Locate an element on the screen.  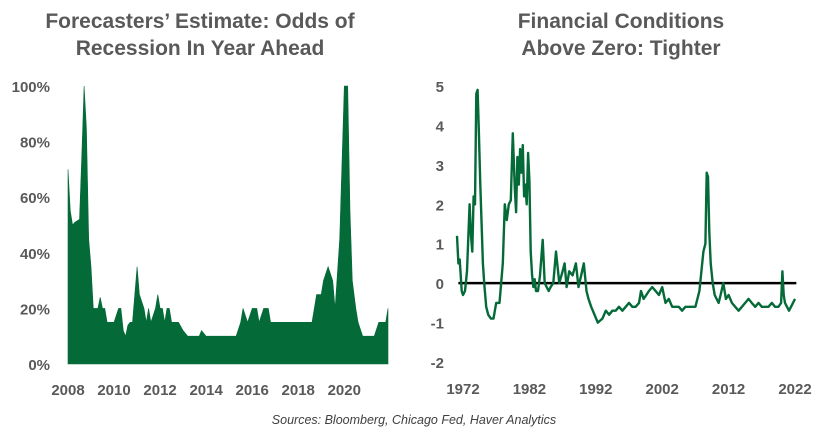
right-y-tick-label: 0 is located at coordinates (440, 284).